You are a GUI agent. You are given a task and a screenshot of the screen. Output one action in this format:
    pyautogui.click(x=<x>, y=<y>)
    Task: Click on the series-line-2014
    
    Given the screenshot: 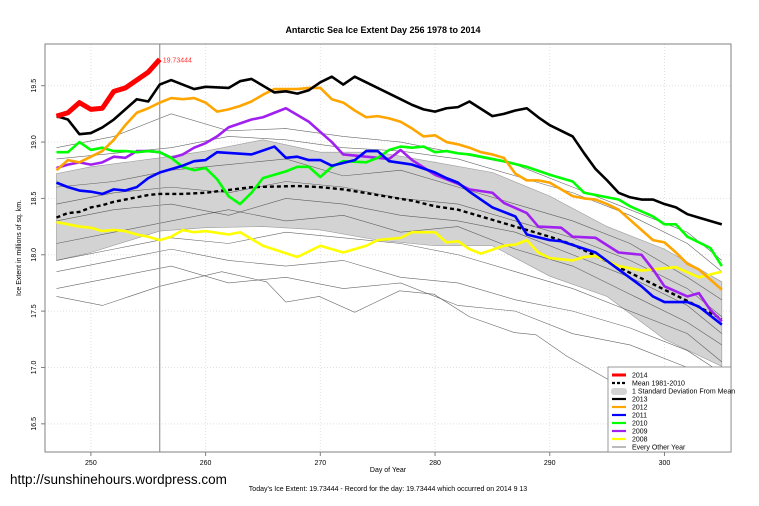 What is the action you would take?
    pyautogui.click(x=108, y=88)
    